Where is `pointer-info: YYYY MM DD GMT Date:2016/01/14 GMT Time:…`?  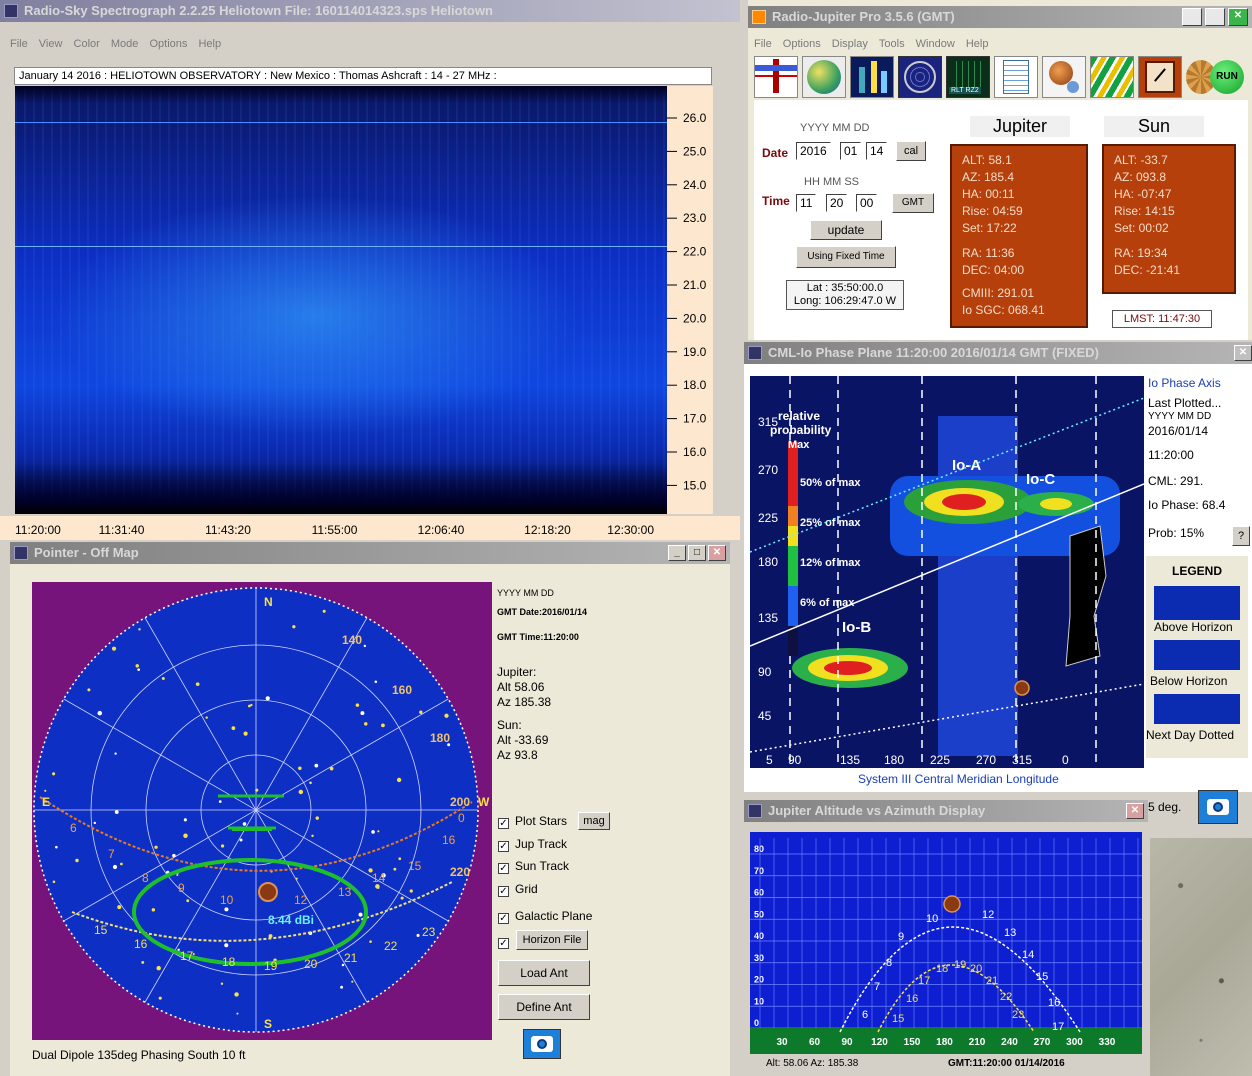
pointer-info: YYYY MM DD GMT Date:2016/01/14 GMT Time:… is located at coordinates (557, 674).